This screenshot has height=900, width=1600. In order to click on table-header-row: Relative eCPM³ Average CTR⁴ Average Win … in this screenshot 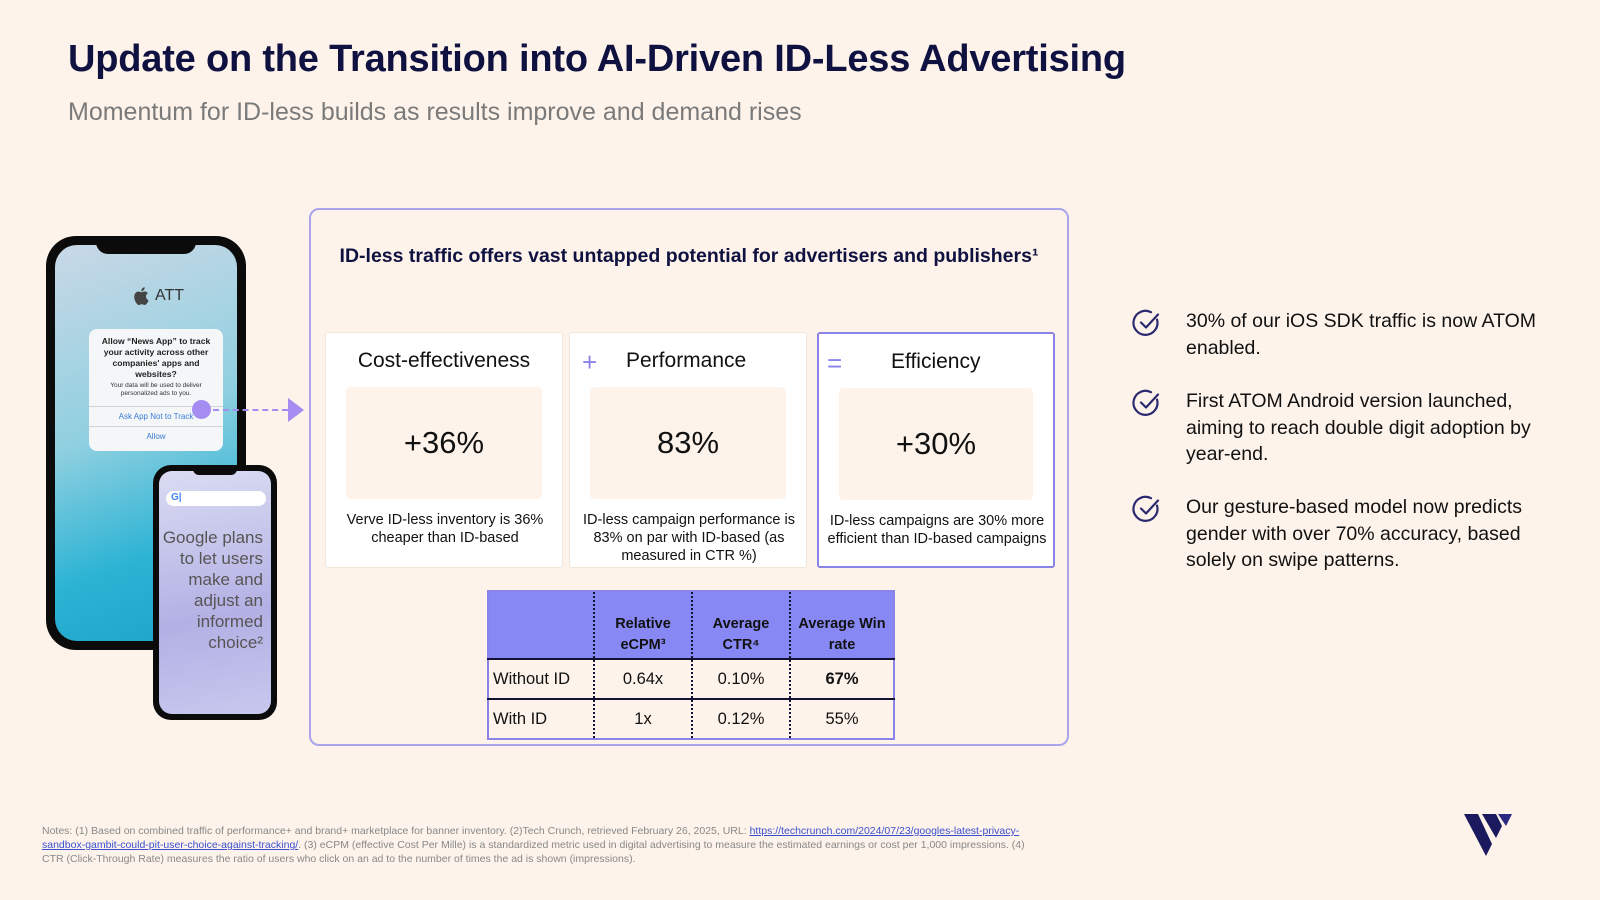, I will do `click(691, 625)`.